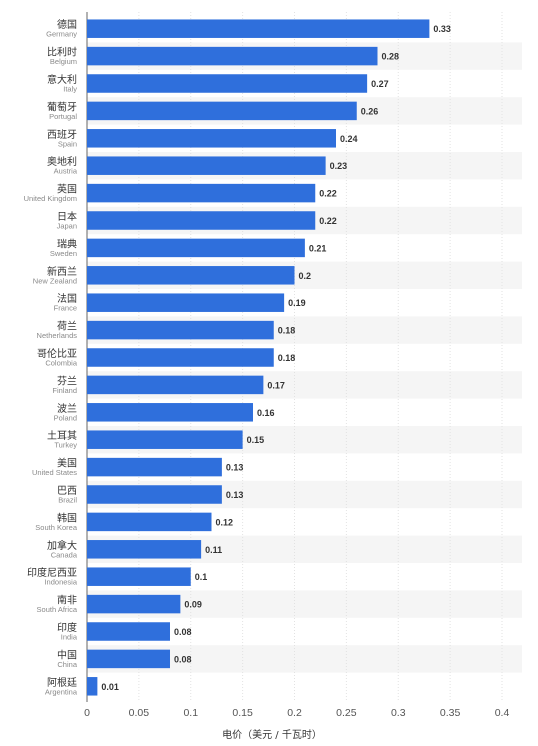 This screenshot has width=538, height=746. Describe the element at coordinates (297, 303) in the screenshot. I see `data-label: 0.19` at that location.